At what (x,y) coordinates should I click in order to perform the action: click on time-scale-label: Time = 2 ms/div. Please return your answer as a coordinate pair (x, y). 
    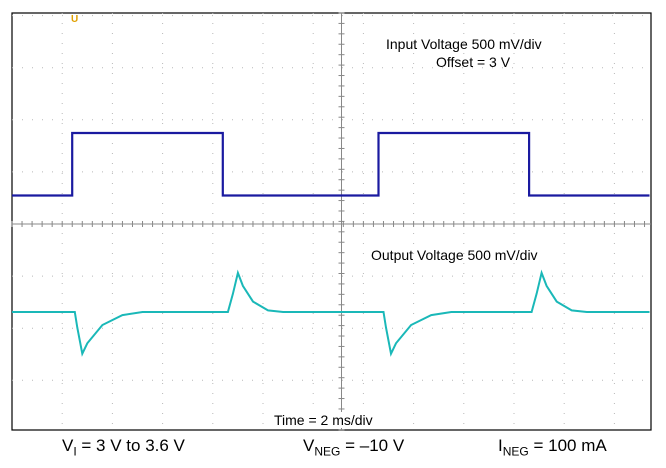
    Looking at the image, I should click on (323, 420).